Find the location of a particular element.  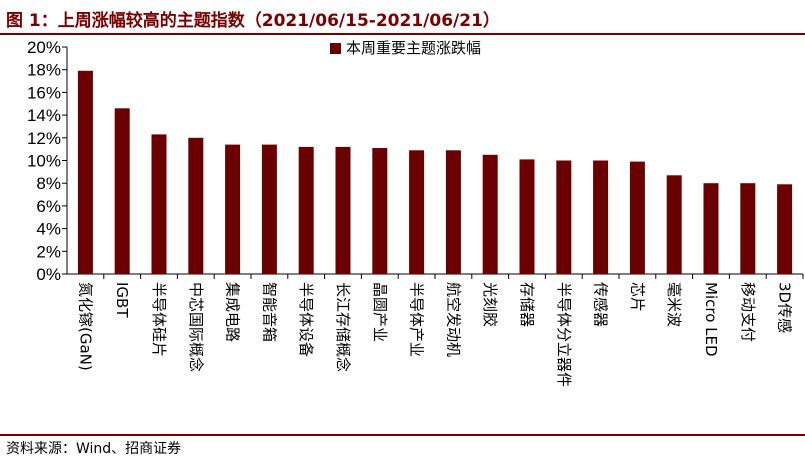

category-label: 半导体分立器件 is located at coordinates (564, 334).